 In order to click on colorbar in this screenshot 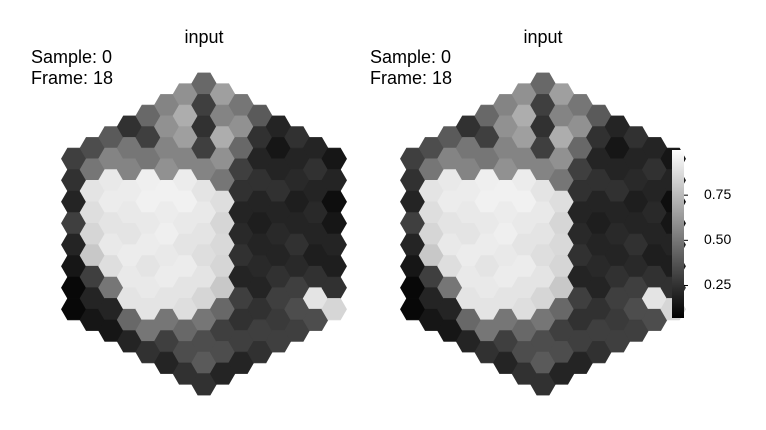, I will do `click(678, 234)`.